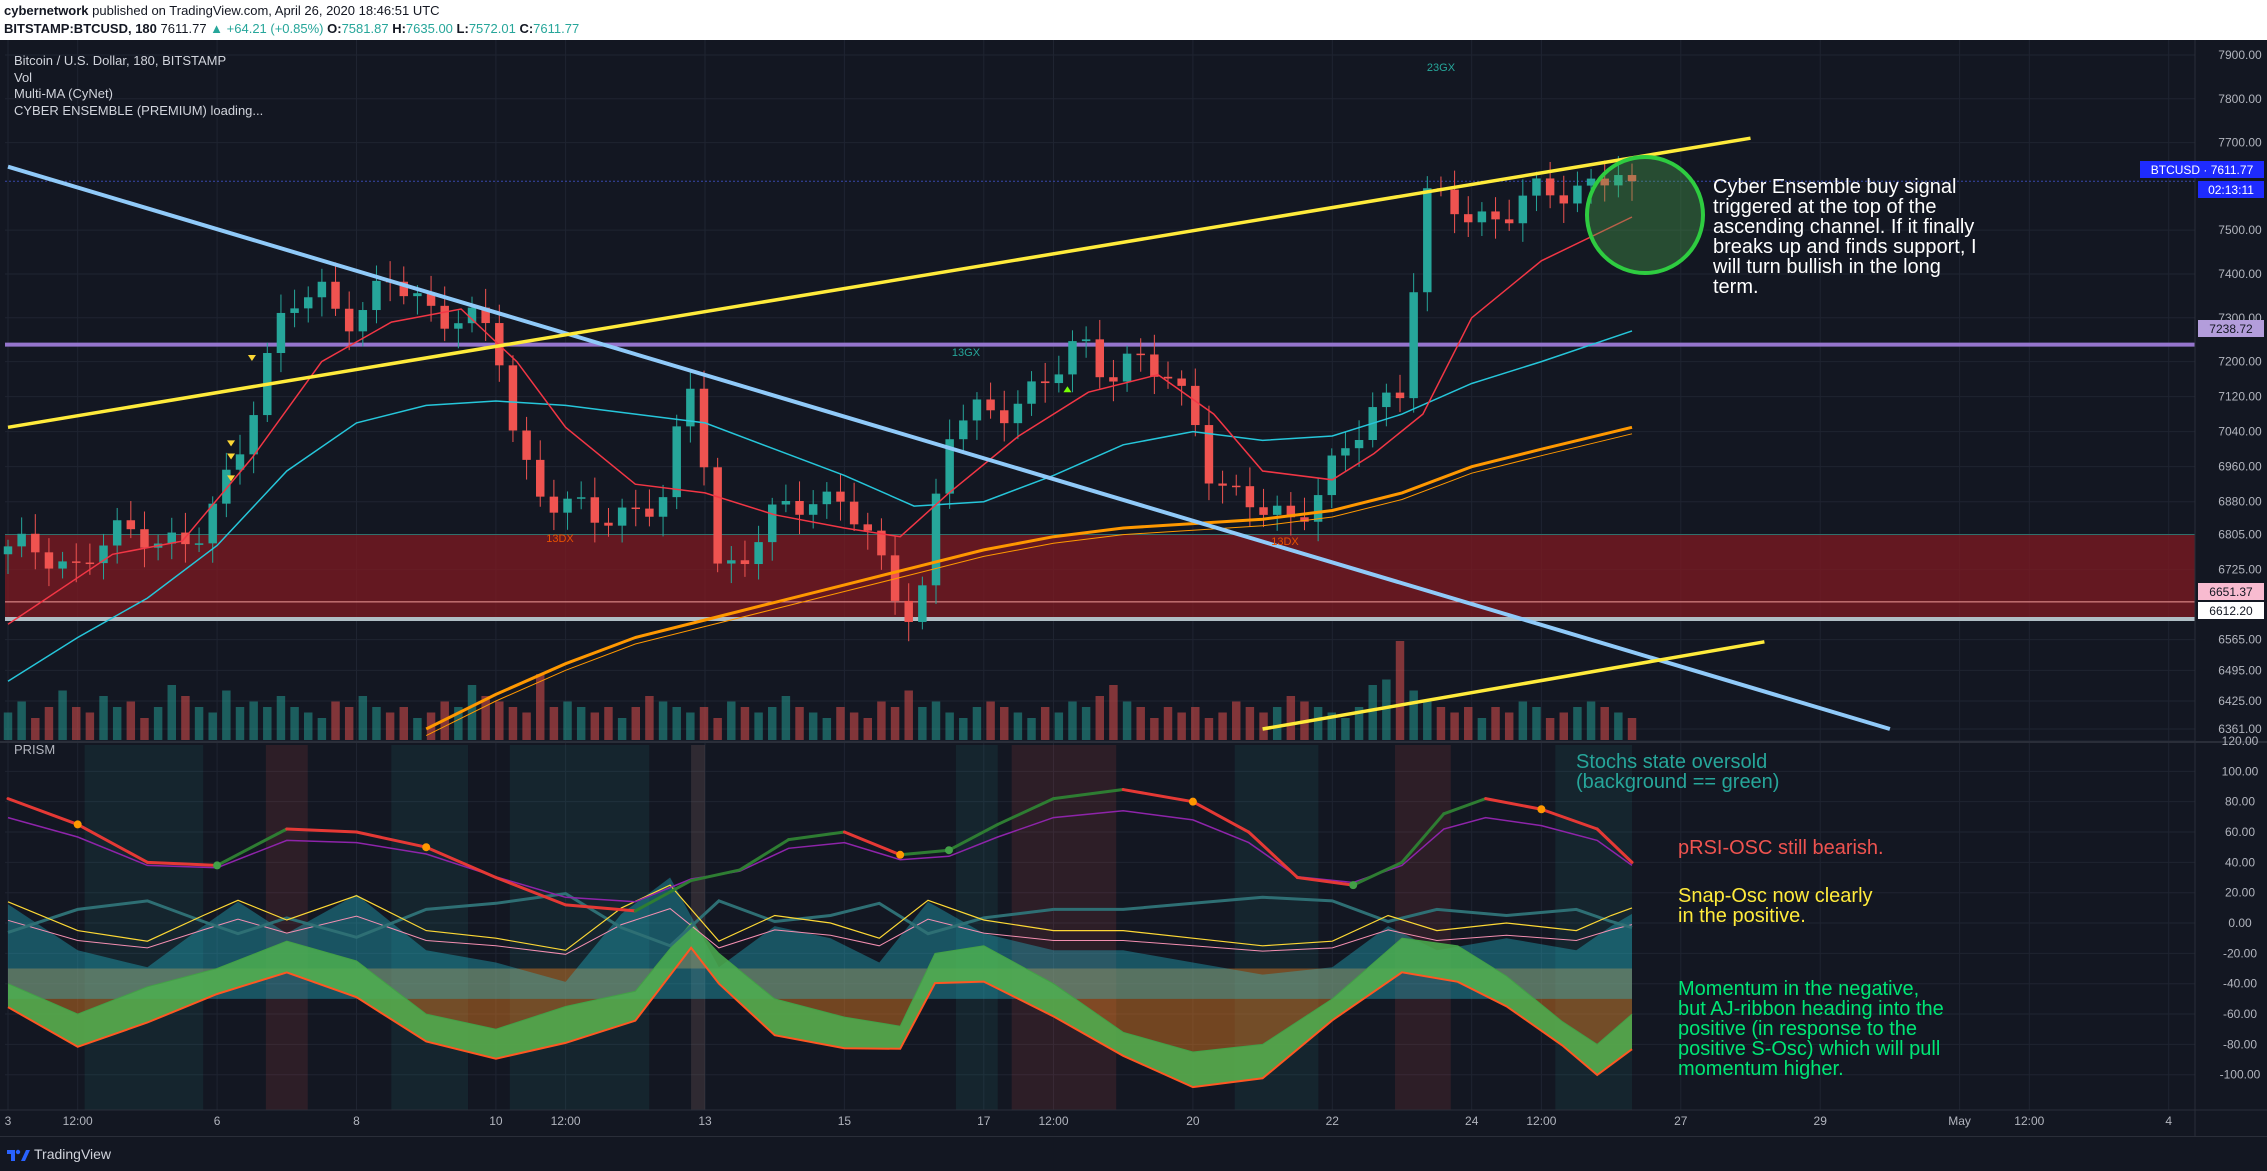 The image size is (2267, 1171). I want to click on osc-tick-label: -60.00, so click(2240, 1014).